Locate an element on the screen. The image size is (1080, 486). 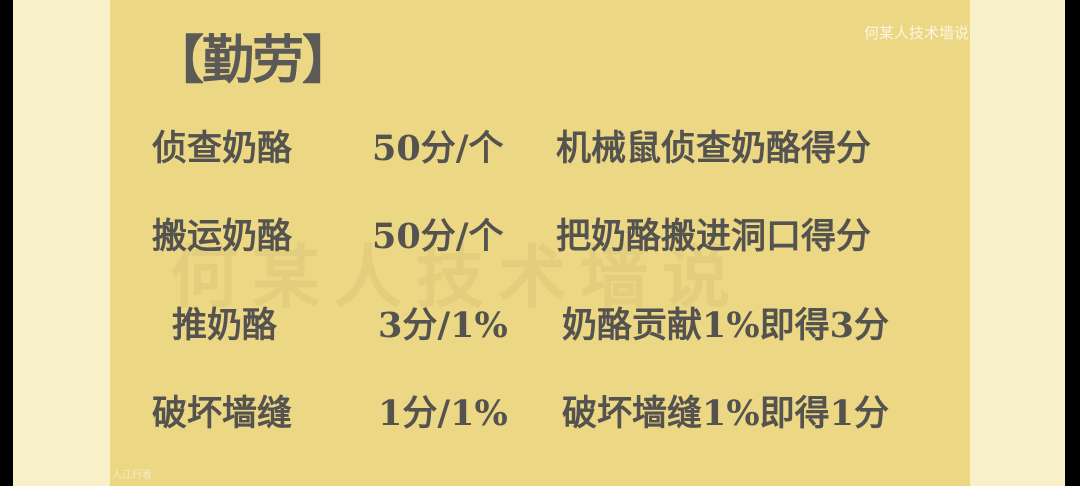
score-row: 推奶酪 3分/1% 奶酪贡献1%即得3分 is located at coordinates (540, 322).